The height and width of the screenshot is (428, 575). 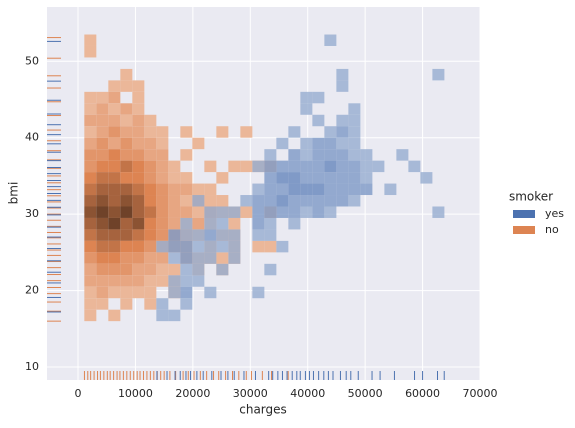 I want to click on x-tick-label: 20000, so click(x=192, y=393).